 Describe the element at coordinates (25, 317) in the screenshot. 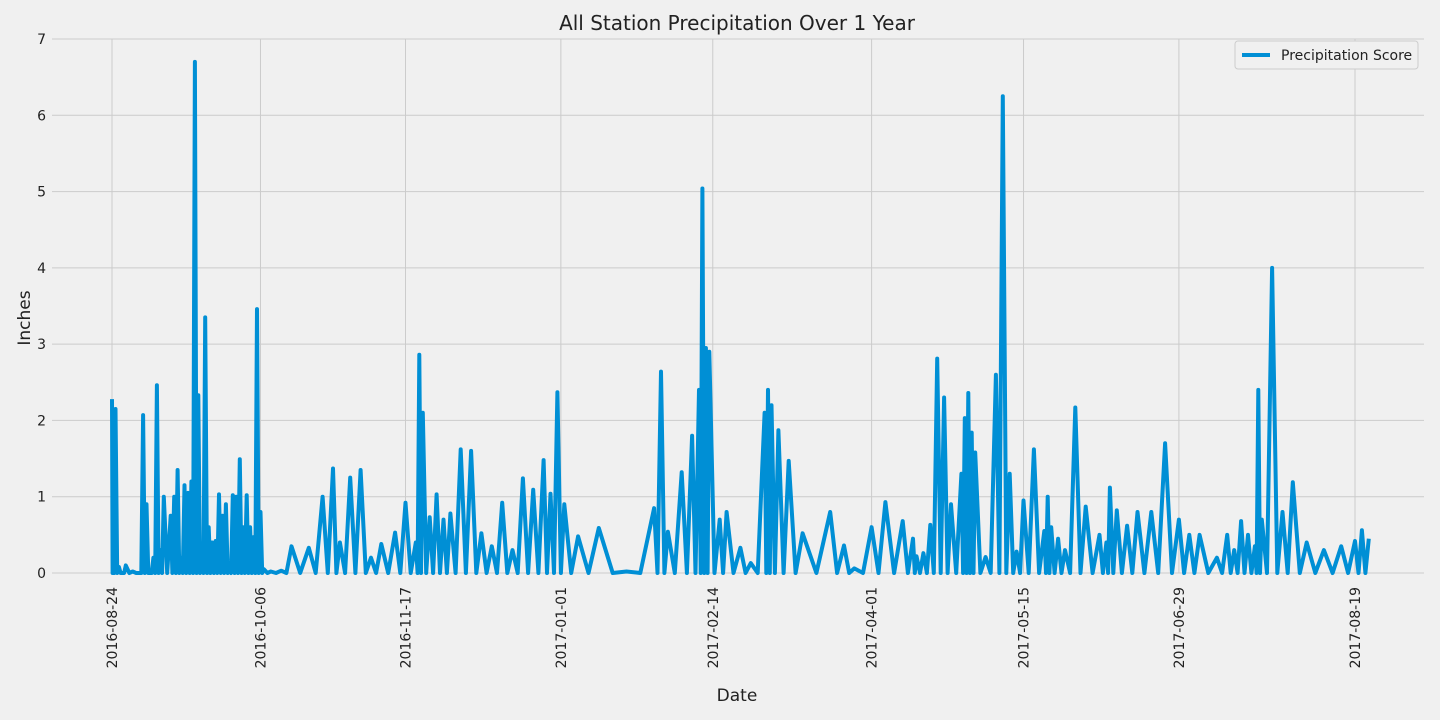

I see `y-axis-label: Inches` at that location.